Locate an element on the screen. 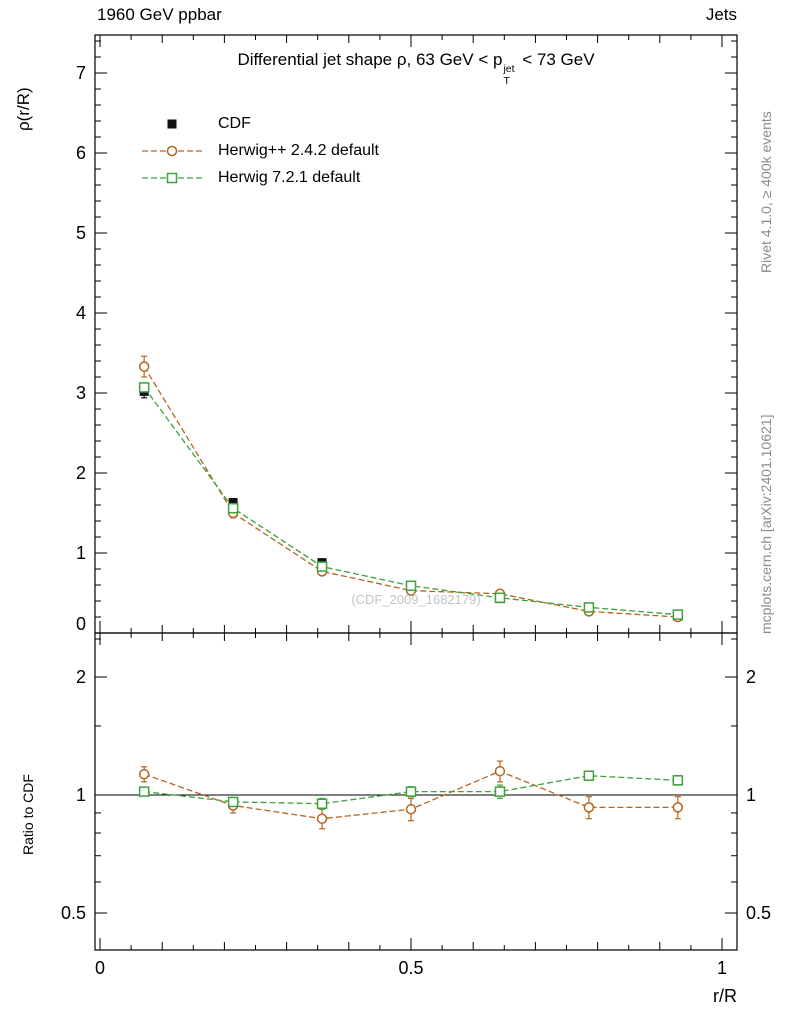 This screenshot has height=1024, width=786. legend-item-cdf: CDF is located at coordinates (259, 123).